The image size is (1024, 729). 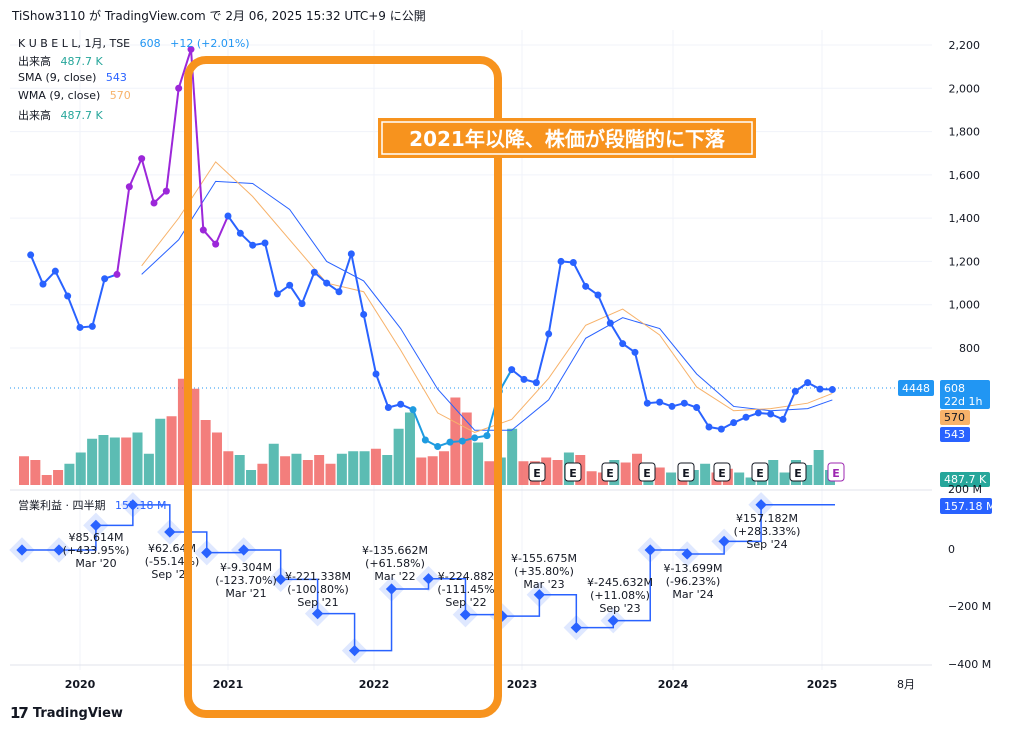 What do you see at coordinates (141, 505) in the screenshot?
I see `oi-value: 157.18 M` at bounding box center [141, 505].